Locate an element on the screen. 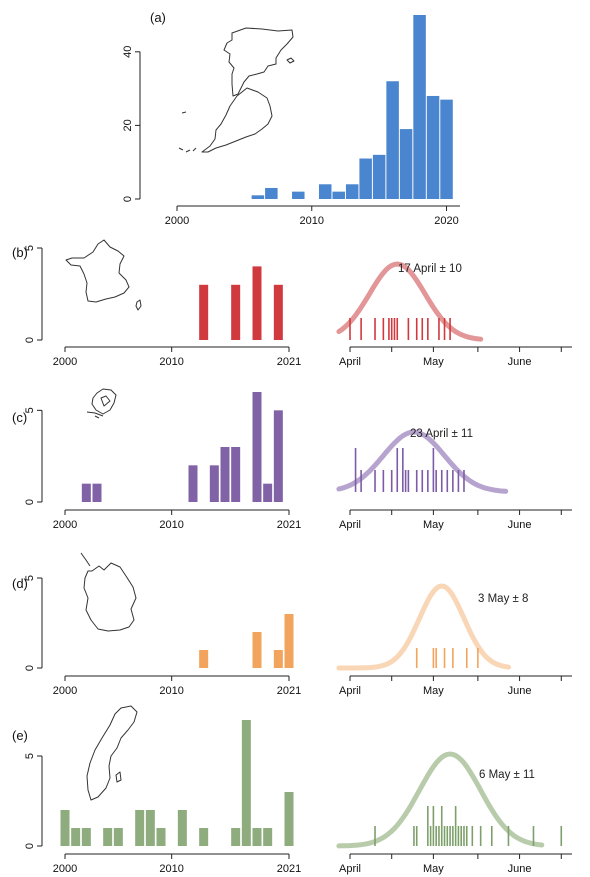  panel-a: (a) 2000 2010 2020 0 20 40 is located at coordinates (291, 118).